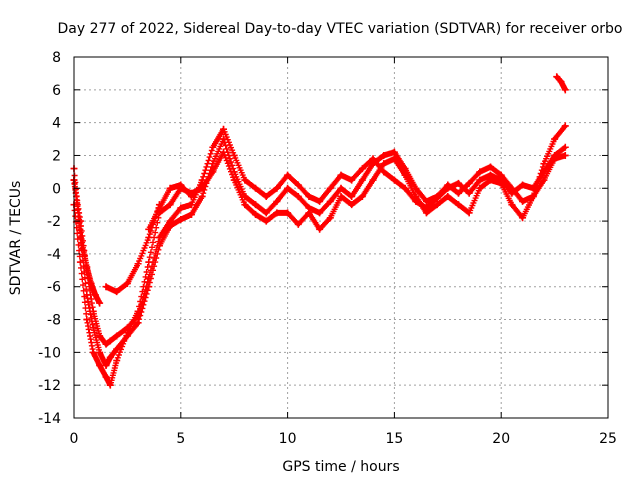 The width and height of the screenshot is (640, 480). Describe the element at coordinates (49, 353) in the screenshot. I see `y-tick-label: -10` at that location.